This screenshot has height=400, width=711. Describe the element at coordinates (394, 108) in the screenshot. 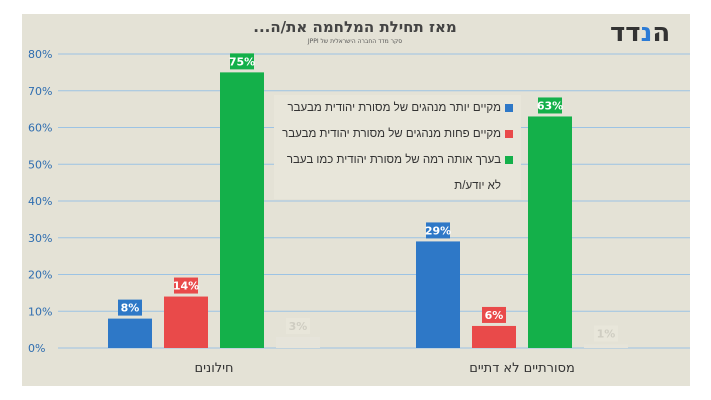

I see `legend-label: מקיים יותר מנהגים של מסורת יהודית מבעבר` at that location.